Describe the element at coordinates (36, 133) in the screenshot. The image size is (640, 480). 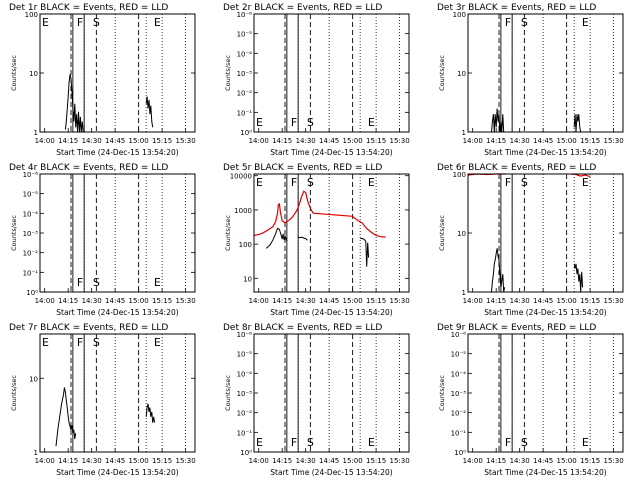
I see `y-tick-label: 1` at that location.